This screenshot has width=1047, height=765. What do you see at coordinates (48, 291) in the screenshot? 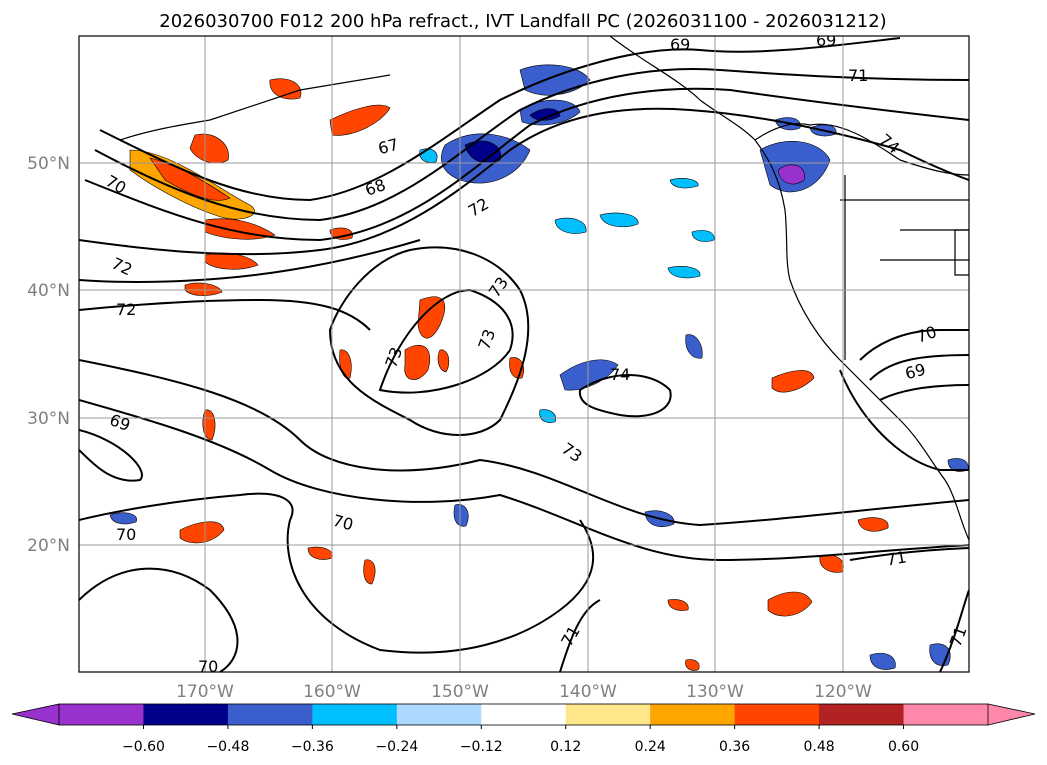
I see `lat-tick-label: 40°N` at bounding box center [48, 291].